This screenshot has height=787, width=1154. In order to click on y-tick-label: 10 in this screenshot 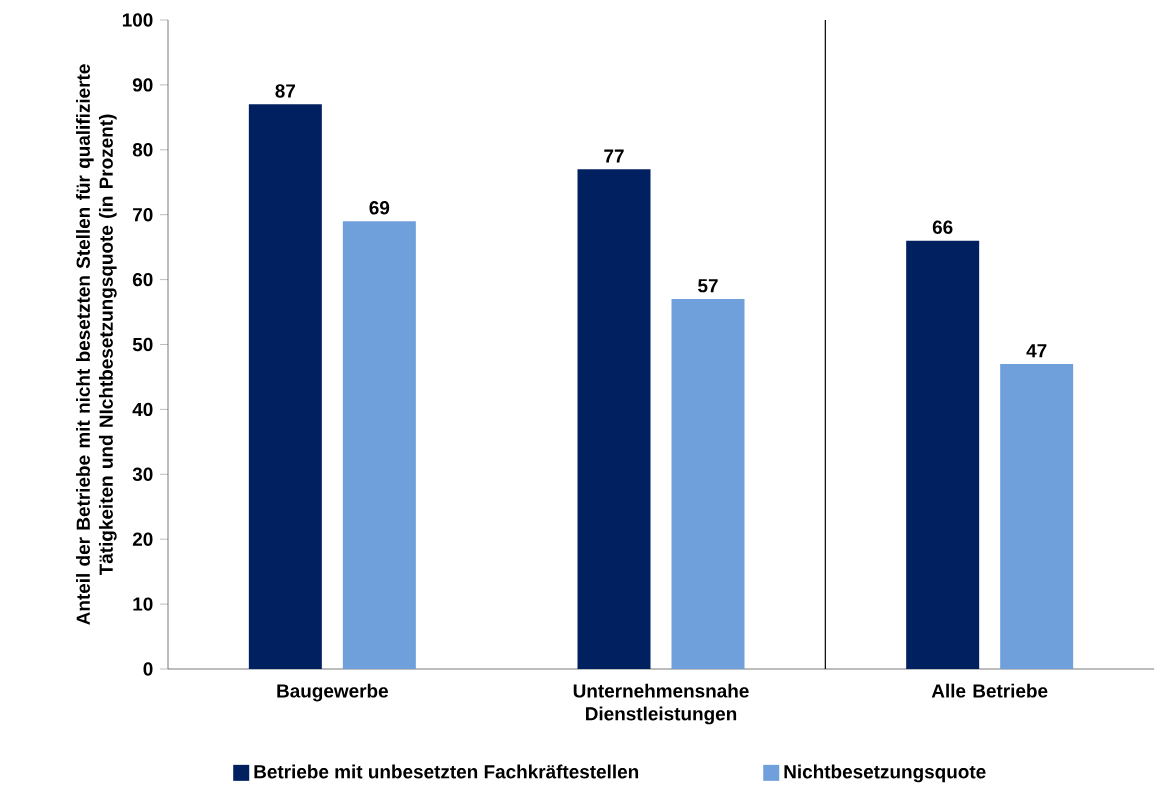, I will do `click(143, 604)`.